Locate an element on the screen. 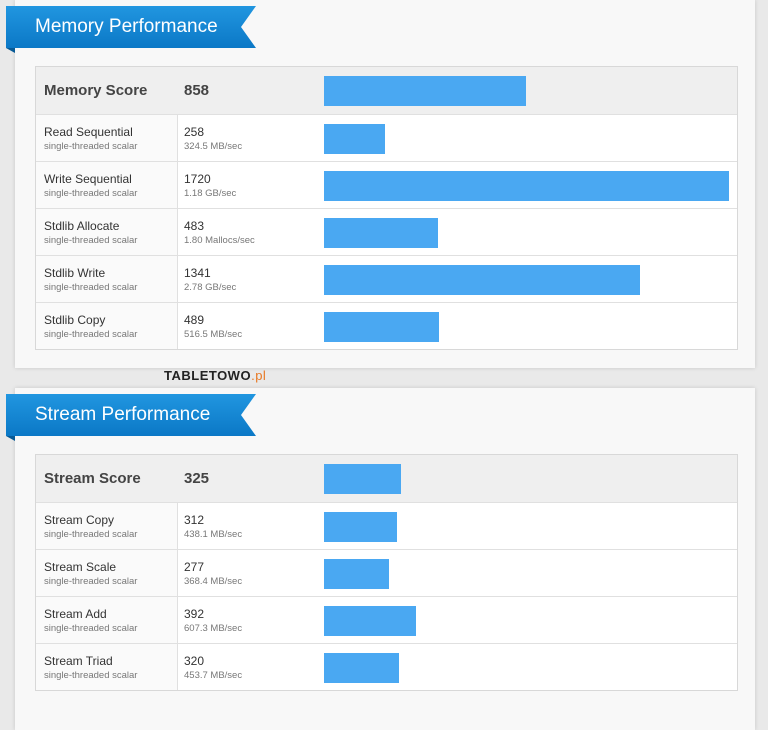 The image size is (768, 730). test-score: 312 is located at coordinates (194, 520).